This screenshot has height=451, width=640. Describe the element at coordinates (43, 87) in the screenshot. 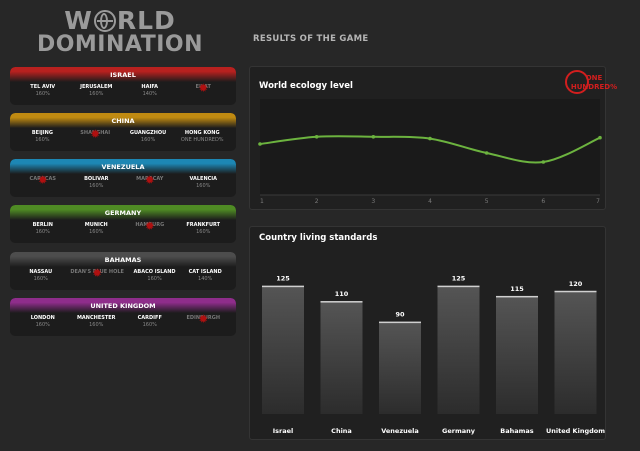

I see `city-name: TEL AVIV` at that location.